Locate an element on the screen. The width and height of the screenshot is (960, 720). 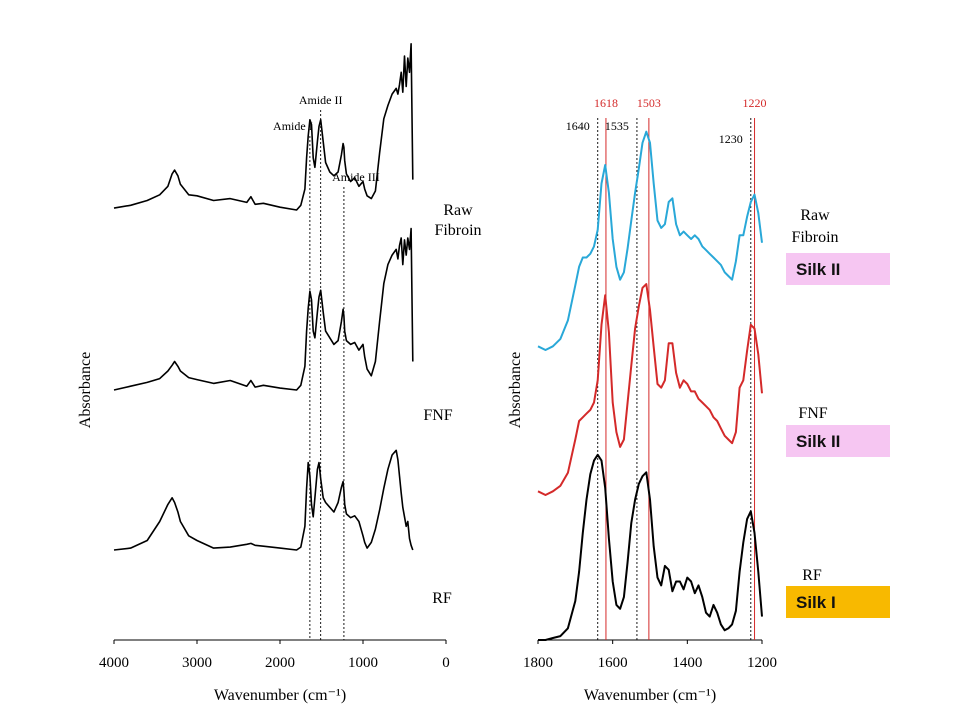
peak-annotation: 1640 is located at coordinates (578, 126).